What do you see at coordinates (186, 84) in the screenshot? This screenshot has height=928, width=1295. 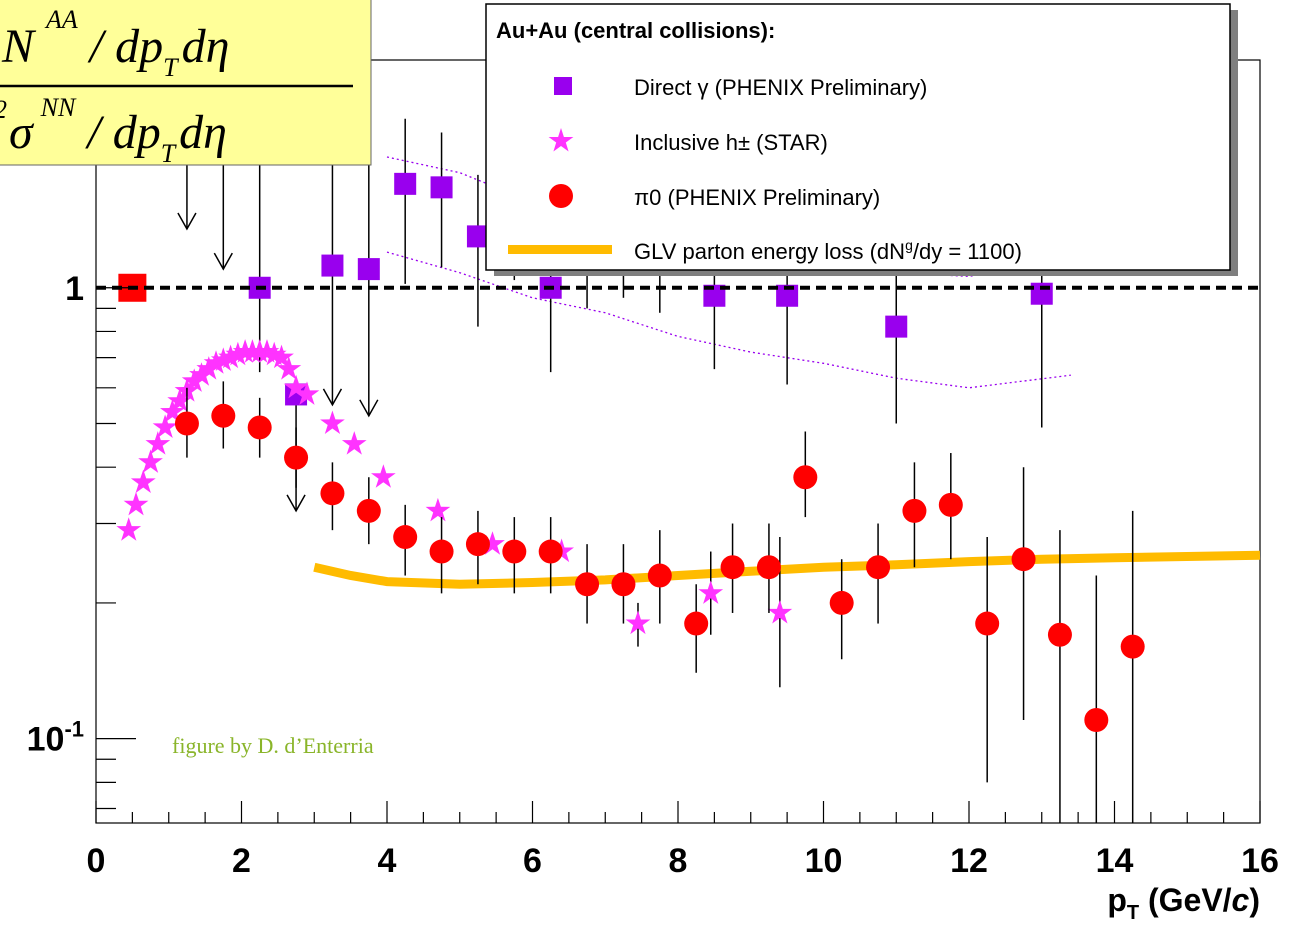 I see `formula-box: NAA / dpTdη 2σNN / dpTdη` at bounding box center [186, 84].